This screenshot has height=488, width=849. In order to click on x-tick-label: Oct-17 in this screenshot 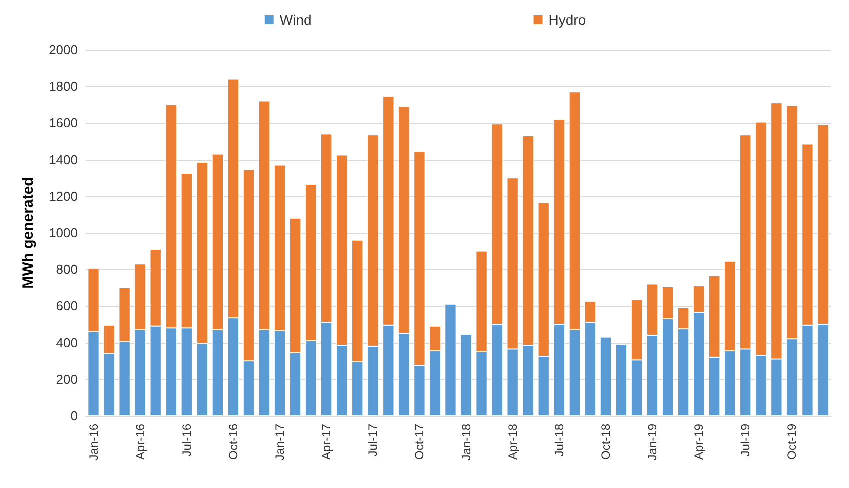, I will do `click(419, 442)`.